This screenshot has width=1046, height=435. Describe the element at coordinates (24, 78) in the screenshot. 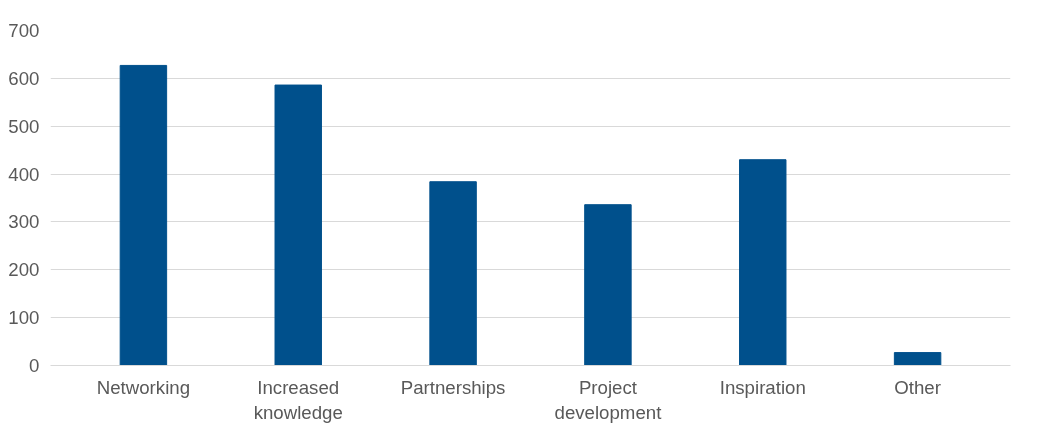

I see `y-tick-label: 600` at that location.